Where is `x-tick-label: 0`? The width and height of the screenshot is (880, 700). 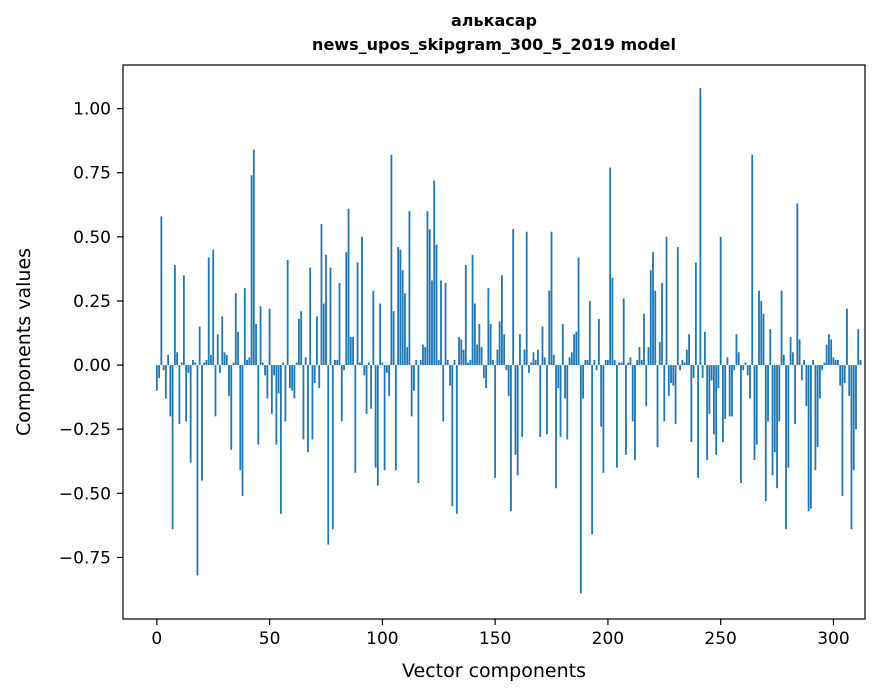
x-tick-label: 0 is located at coordinates (156, 639).